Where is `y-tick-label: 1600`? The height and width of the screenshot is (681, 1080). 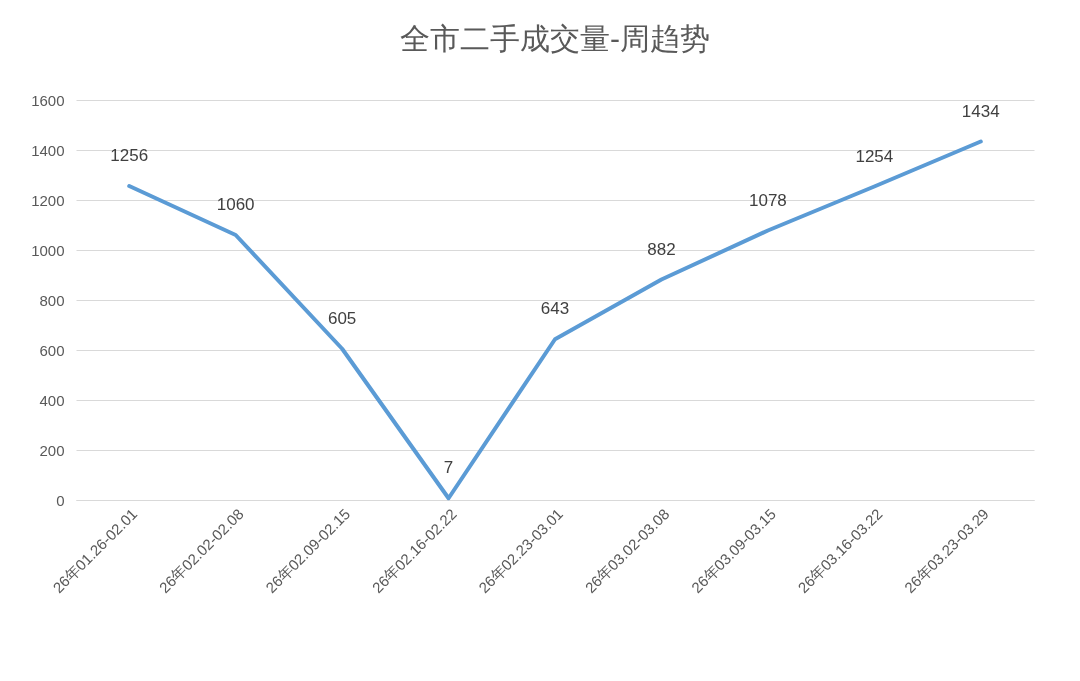 y-tick-label: 1600 is located at coordinates (48, 100).